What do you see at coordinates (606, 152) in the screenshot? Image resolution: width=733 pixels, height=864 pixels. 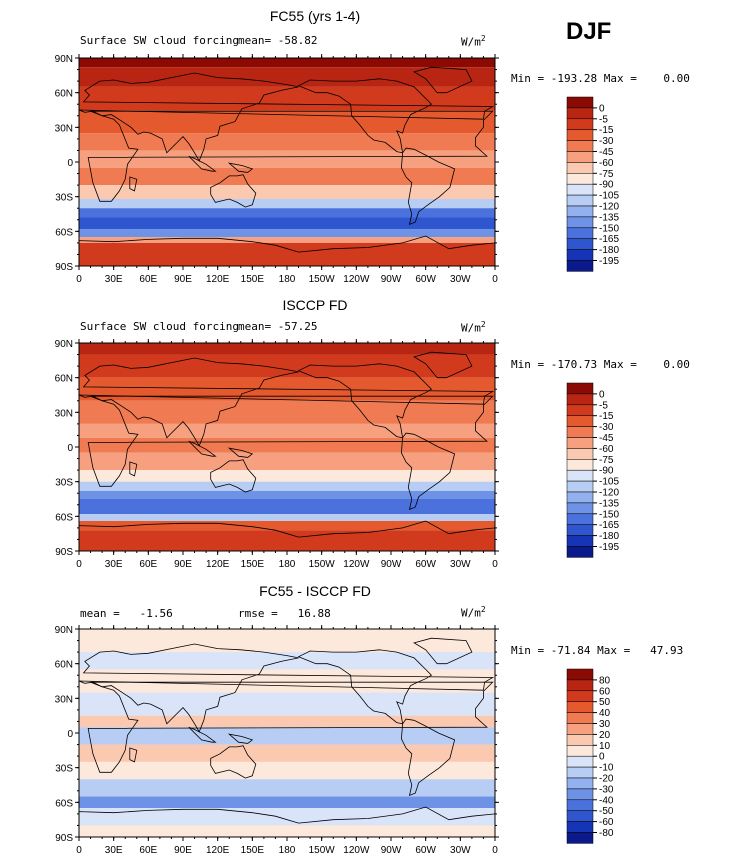 I see `legend-label: -45` at bounding box center [606, 152].